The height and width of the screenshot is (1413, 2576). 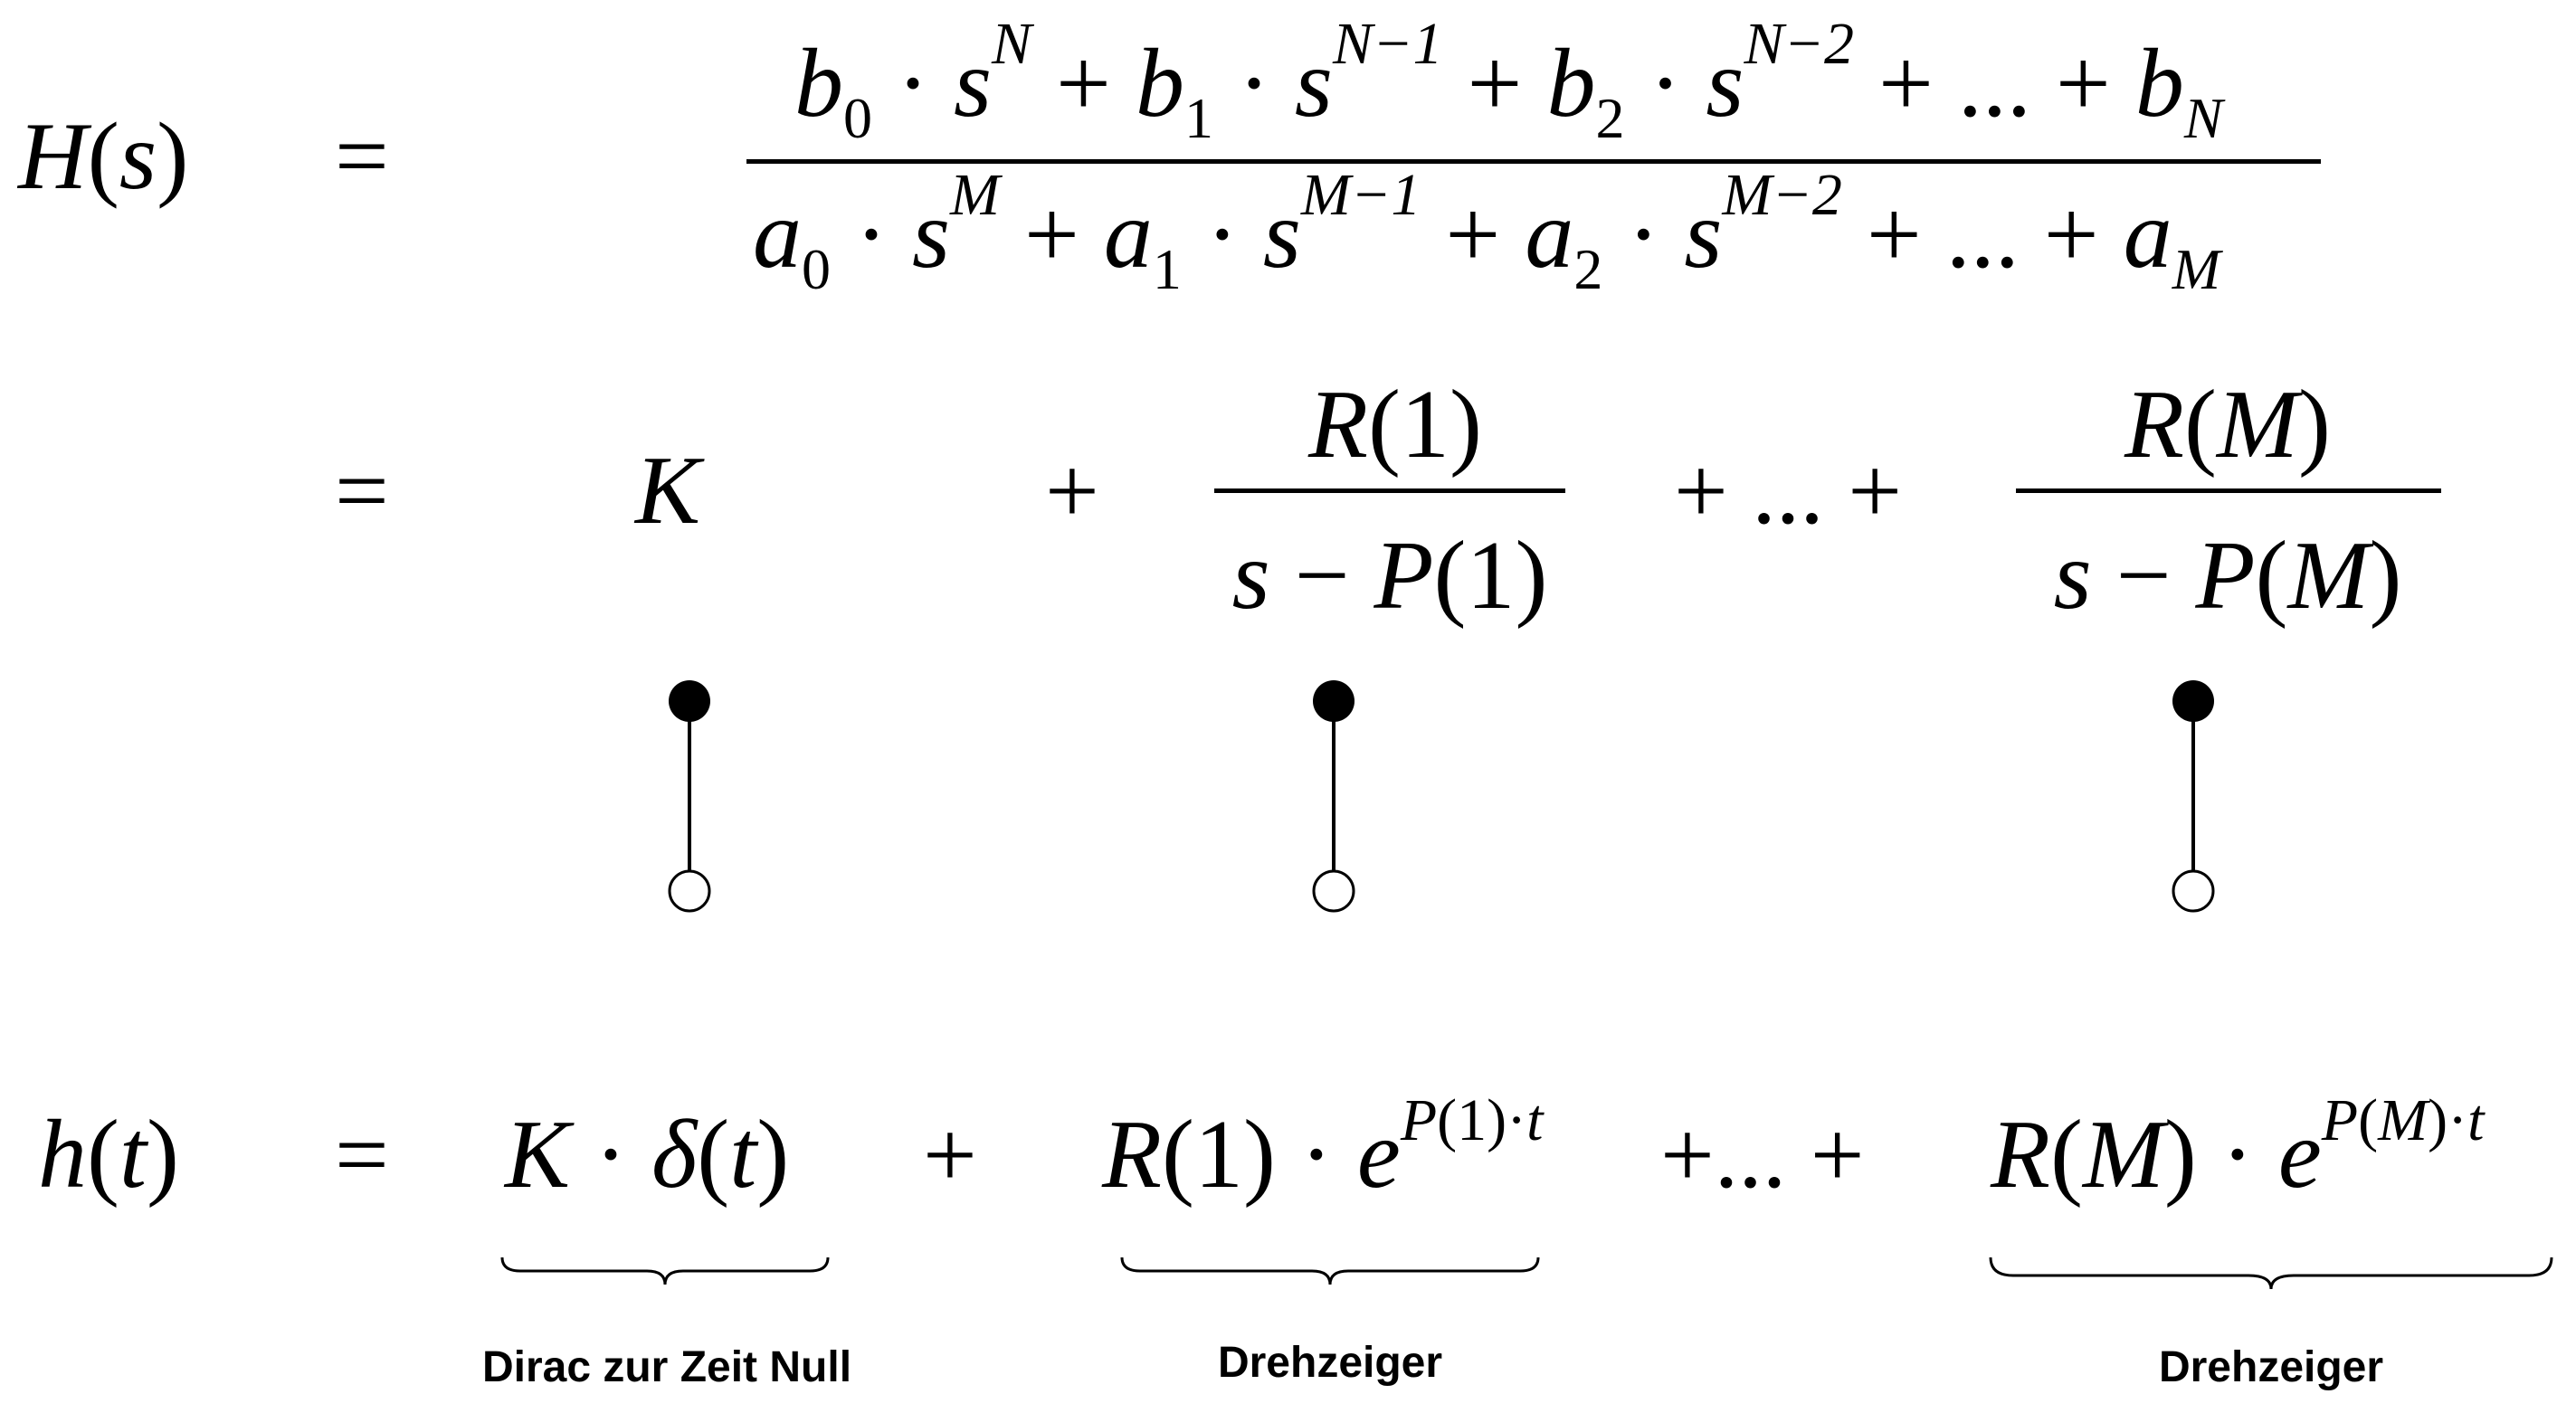 I want to click on correspondence-symbol-term-M, so click(x=2194, y=796).